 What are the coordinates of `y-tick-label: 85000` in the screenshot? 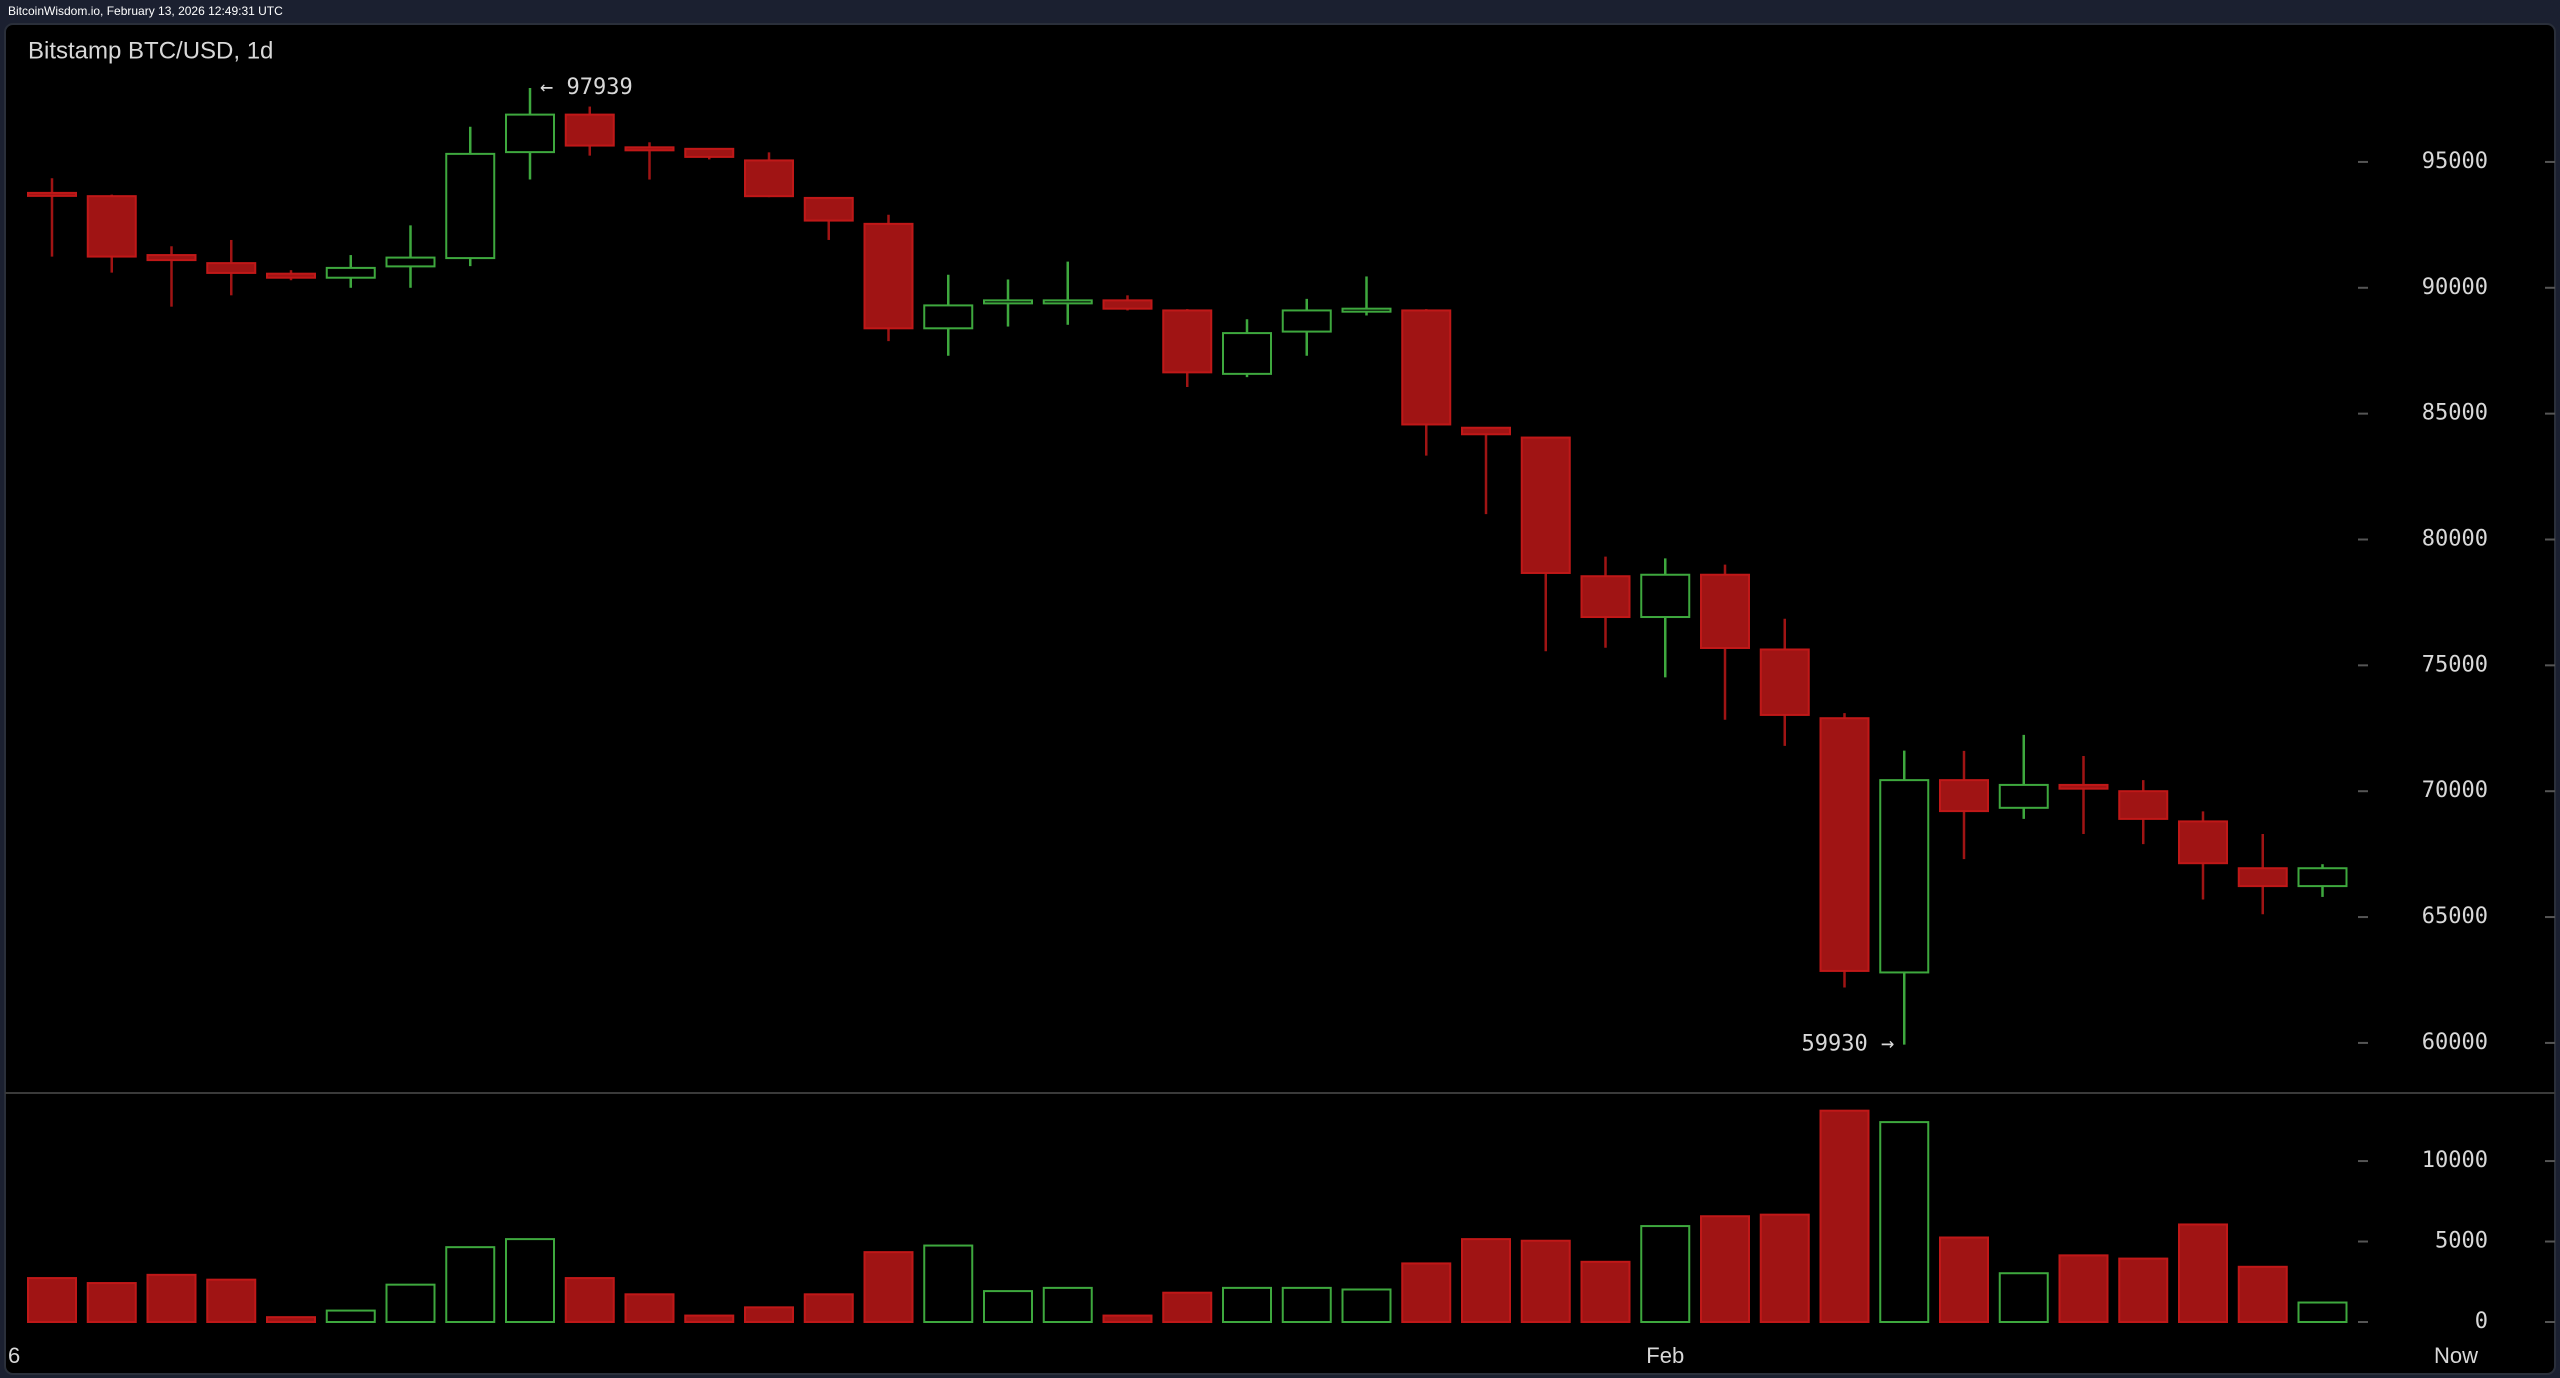 It's located at (2455, 413).